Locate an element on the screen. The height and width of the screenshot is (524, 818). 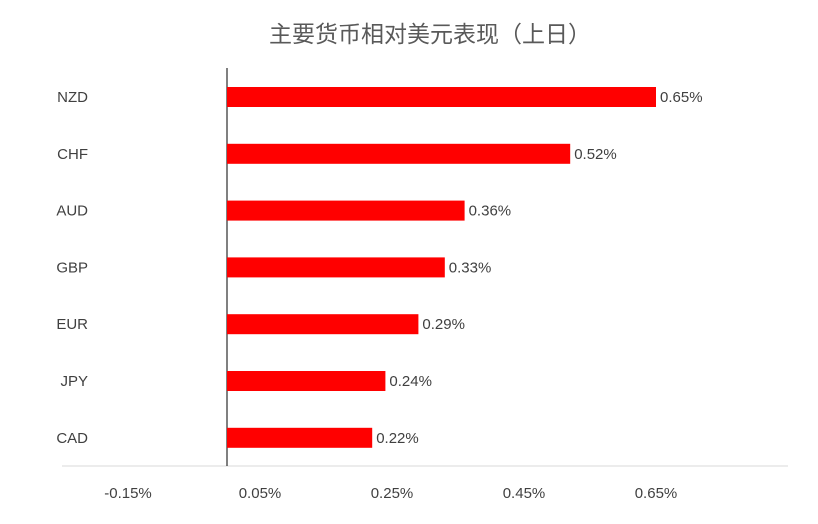
x-tick-label: 0.05% is located at coordinates (260, 493).